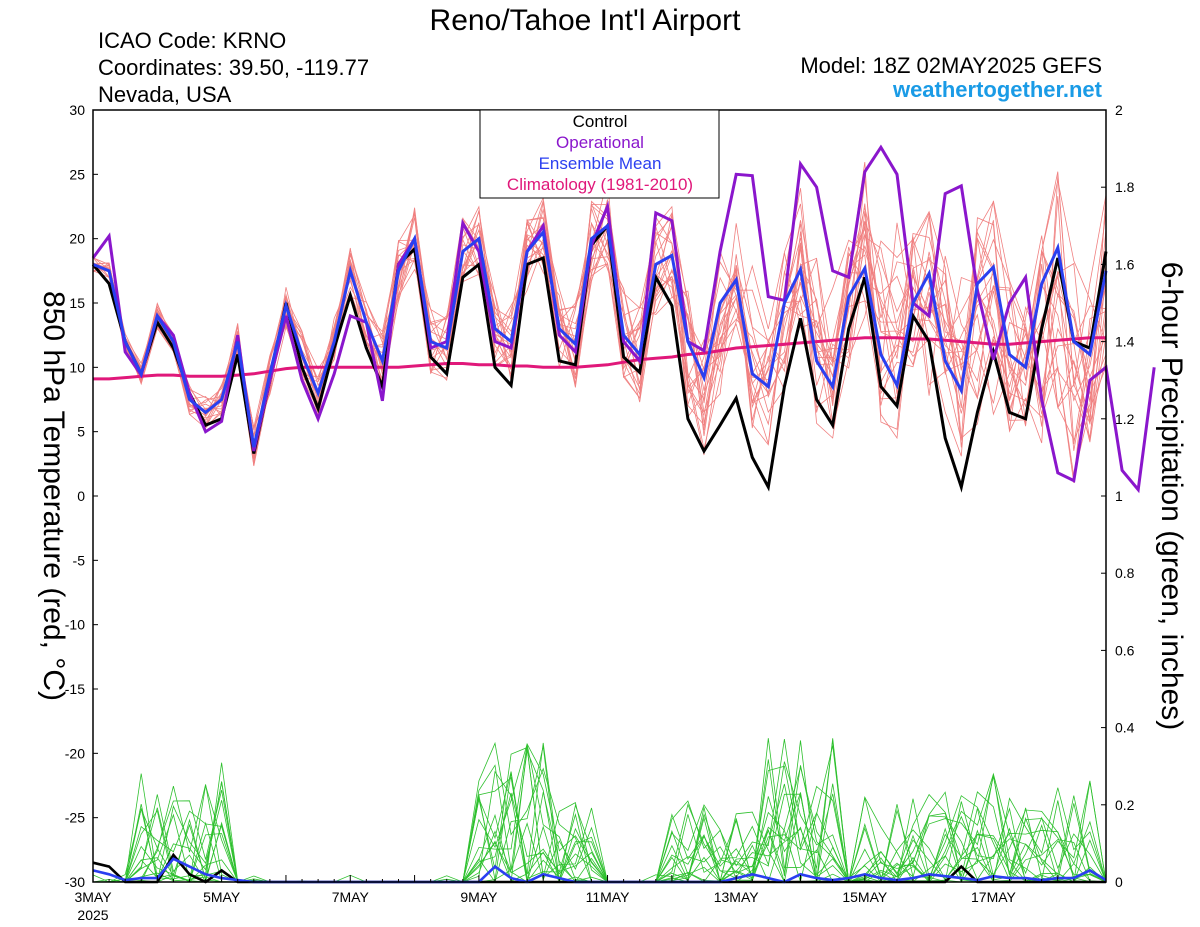 This screenshot has width=1200, height=927. What do you see at coordinates (1171, 496) in the screenshot?
I see `right-axis-label: 6-hour Precipitation (green, inches)` at bounding box center [1171, 496].